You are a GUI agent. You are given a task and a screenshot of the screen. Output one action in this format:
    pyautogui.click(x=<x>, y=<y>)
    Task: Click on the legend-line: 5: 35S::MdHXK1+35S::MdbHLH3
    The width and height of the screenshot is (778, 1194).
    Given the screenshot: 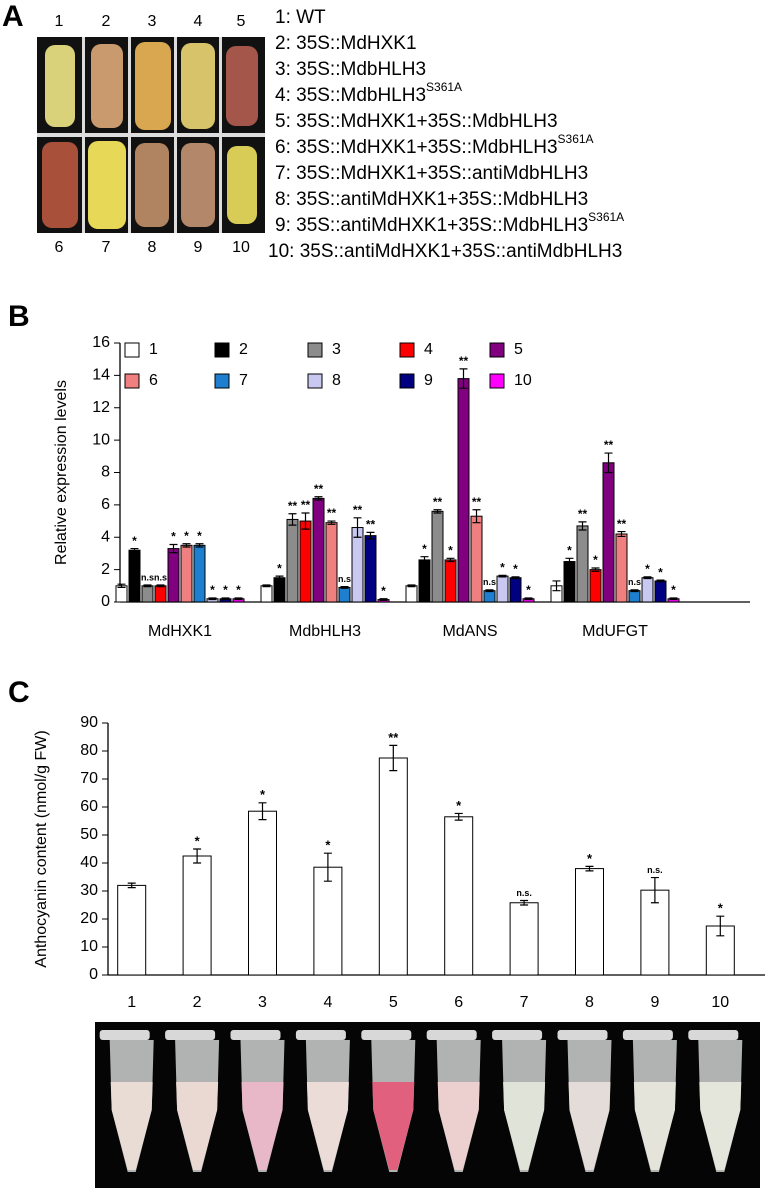 What is the action you would take?
    pyautogui.click(x=416, y=121)
    